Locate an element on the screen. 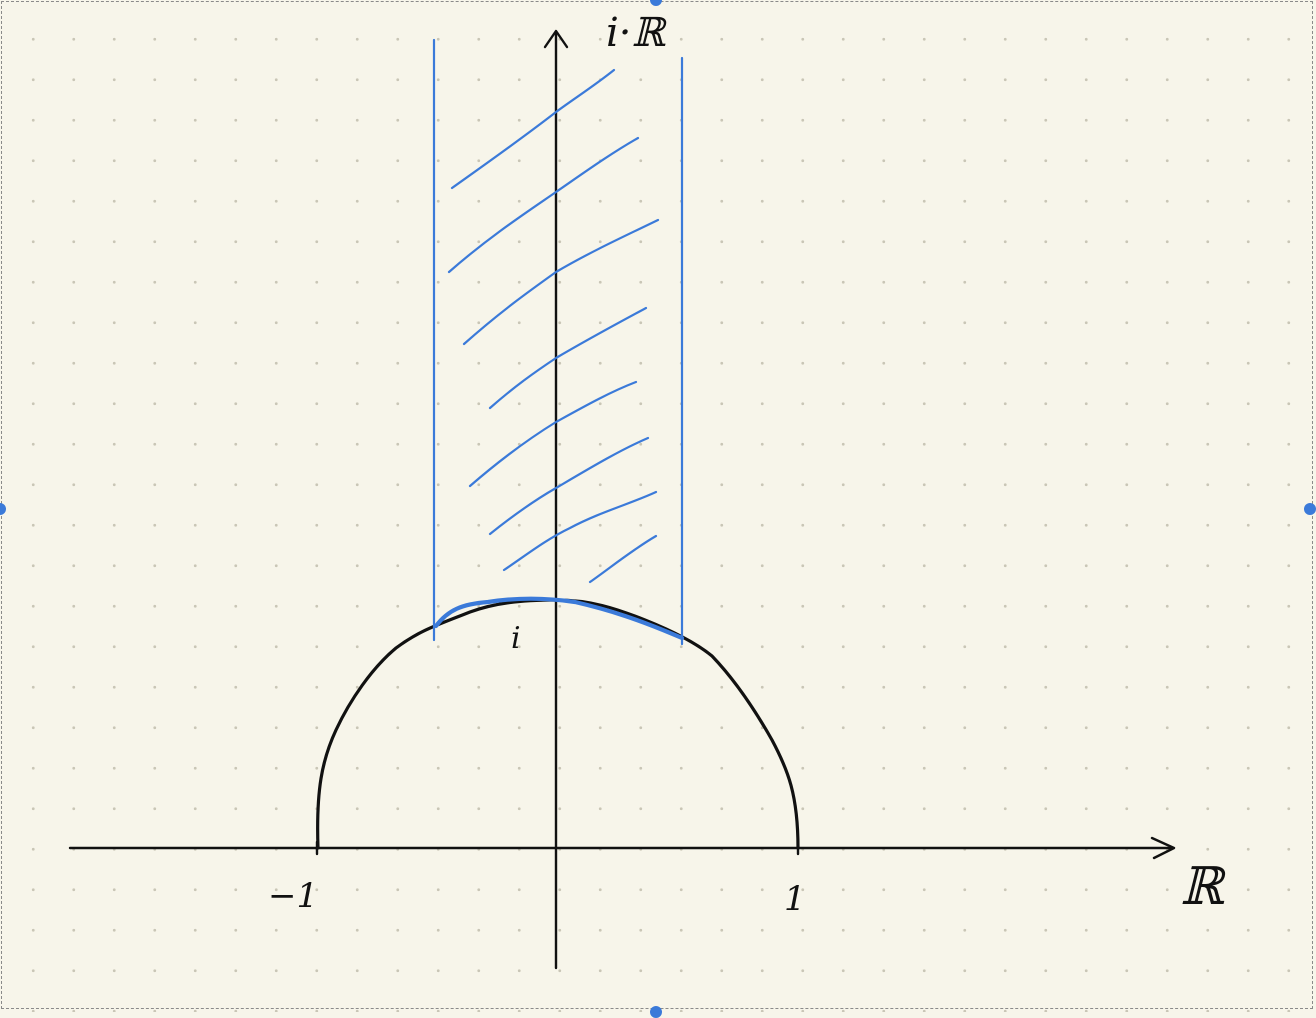 Image resolution: width=1316 pixels, height=1018 pixels. tick-label-minus-one: −1 is located at coordinates (293, 896).